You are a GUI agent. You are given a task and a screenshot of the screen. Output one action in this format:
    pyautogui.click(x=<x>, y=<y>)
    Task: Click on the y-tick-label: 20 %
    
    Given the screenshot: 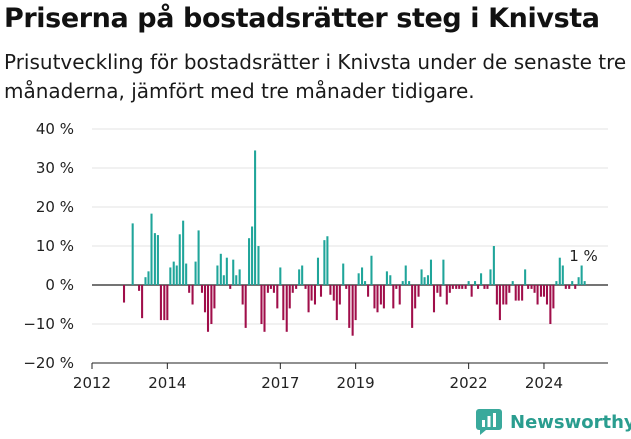 What is the action you would take?
    pyautogui.click(x=55, y=207)
    